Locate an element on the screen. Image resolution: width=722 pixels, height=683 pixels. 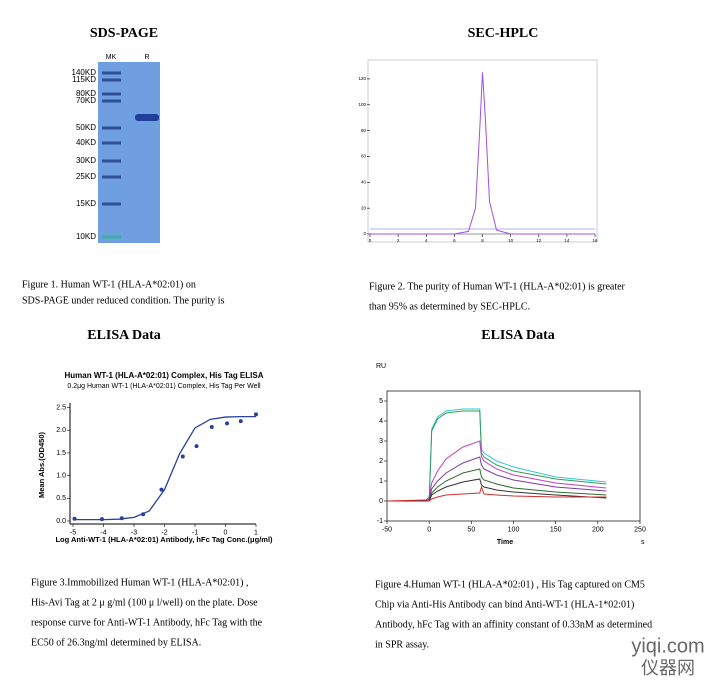
marker-label: 15KD is located at coordinates (86, 203).